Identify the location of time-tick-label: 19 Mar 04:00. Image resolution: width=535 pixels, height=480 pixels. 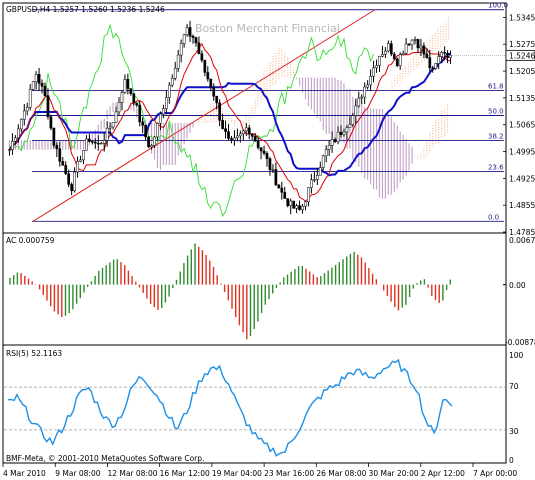
(237, 473).